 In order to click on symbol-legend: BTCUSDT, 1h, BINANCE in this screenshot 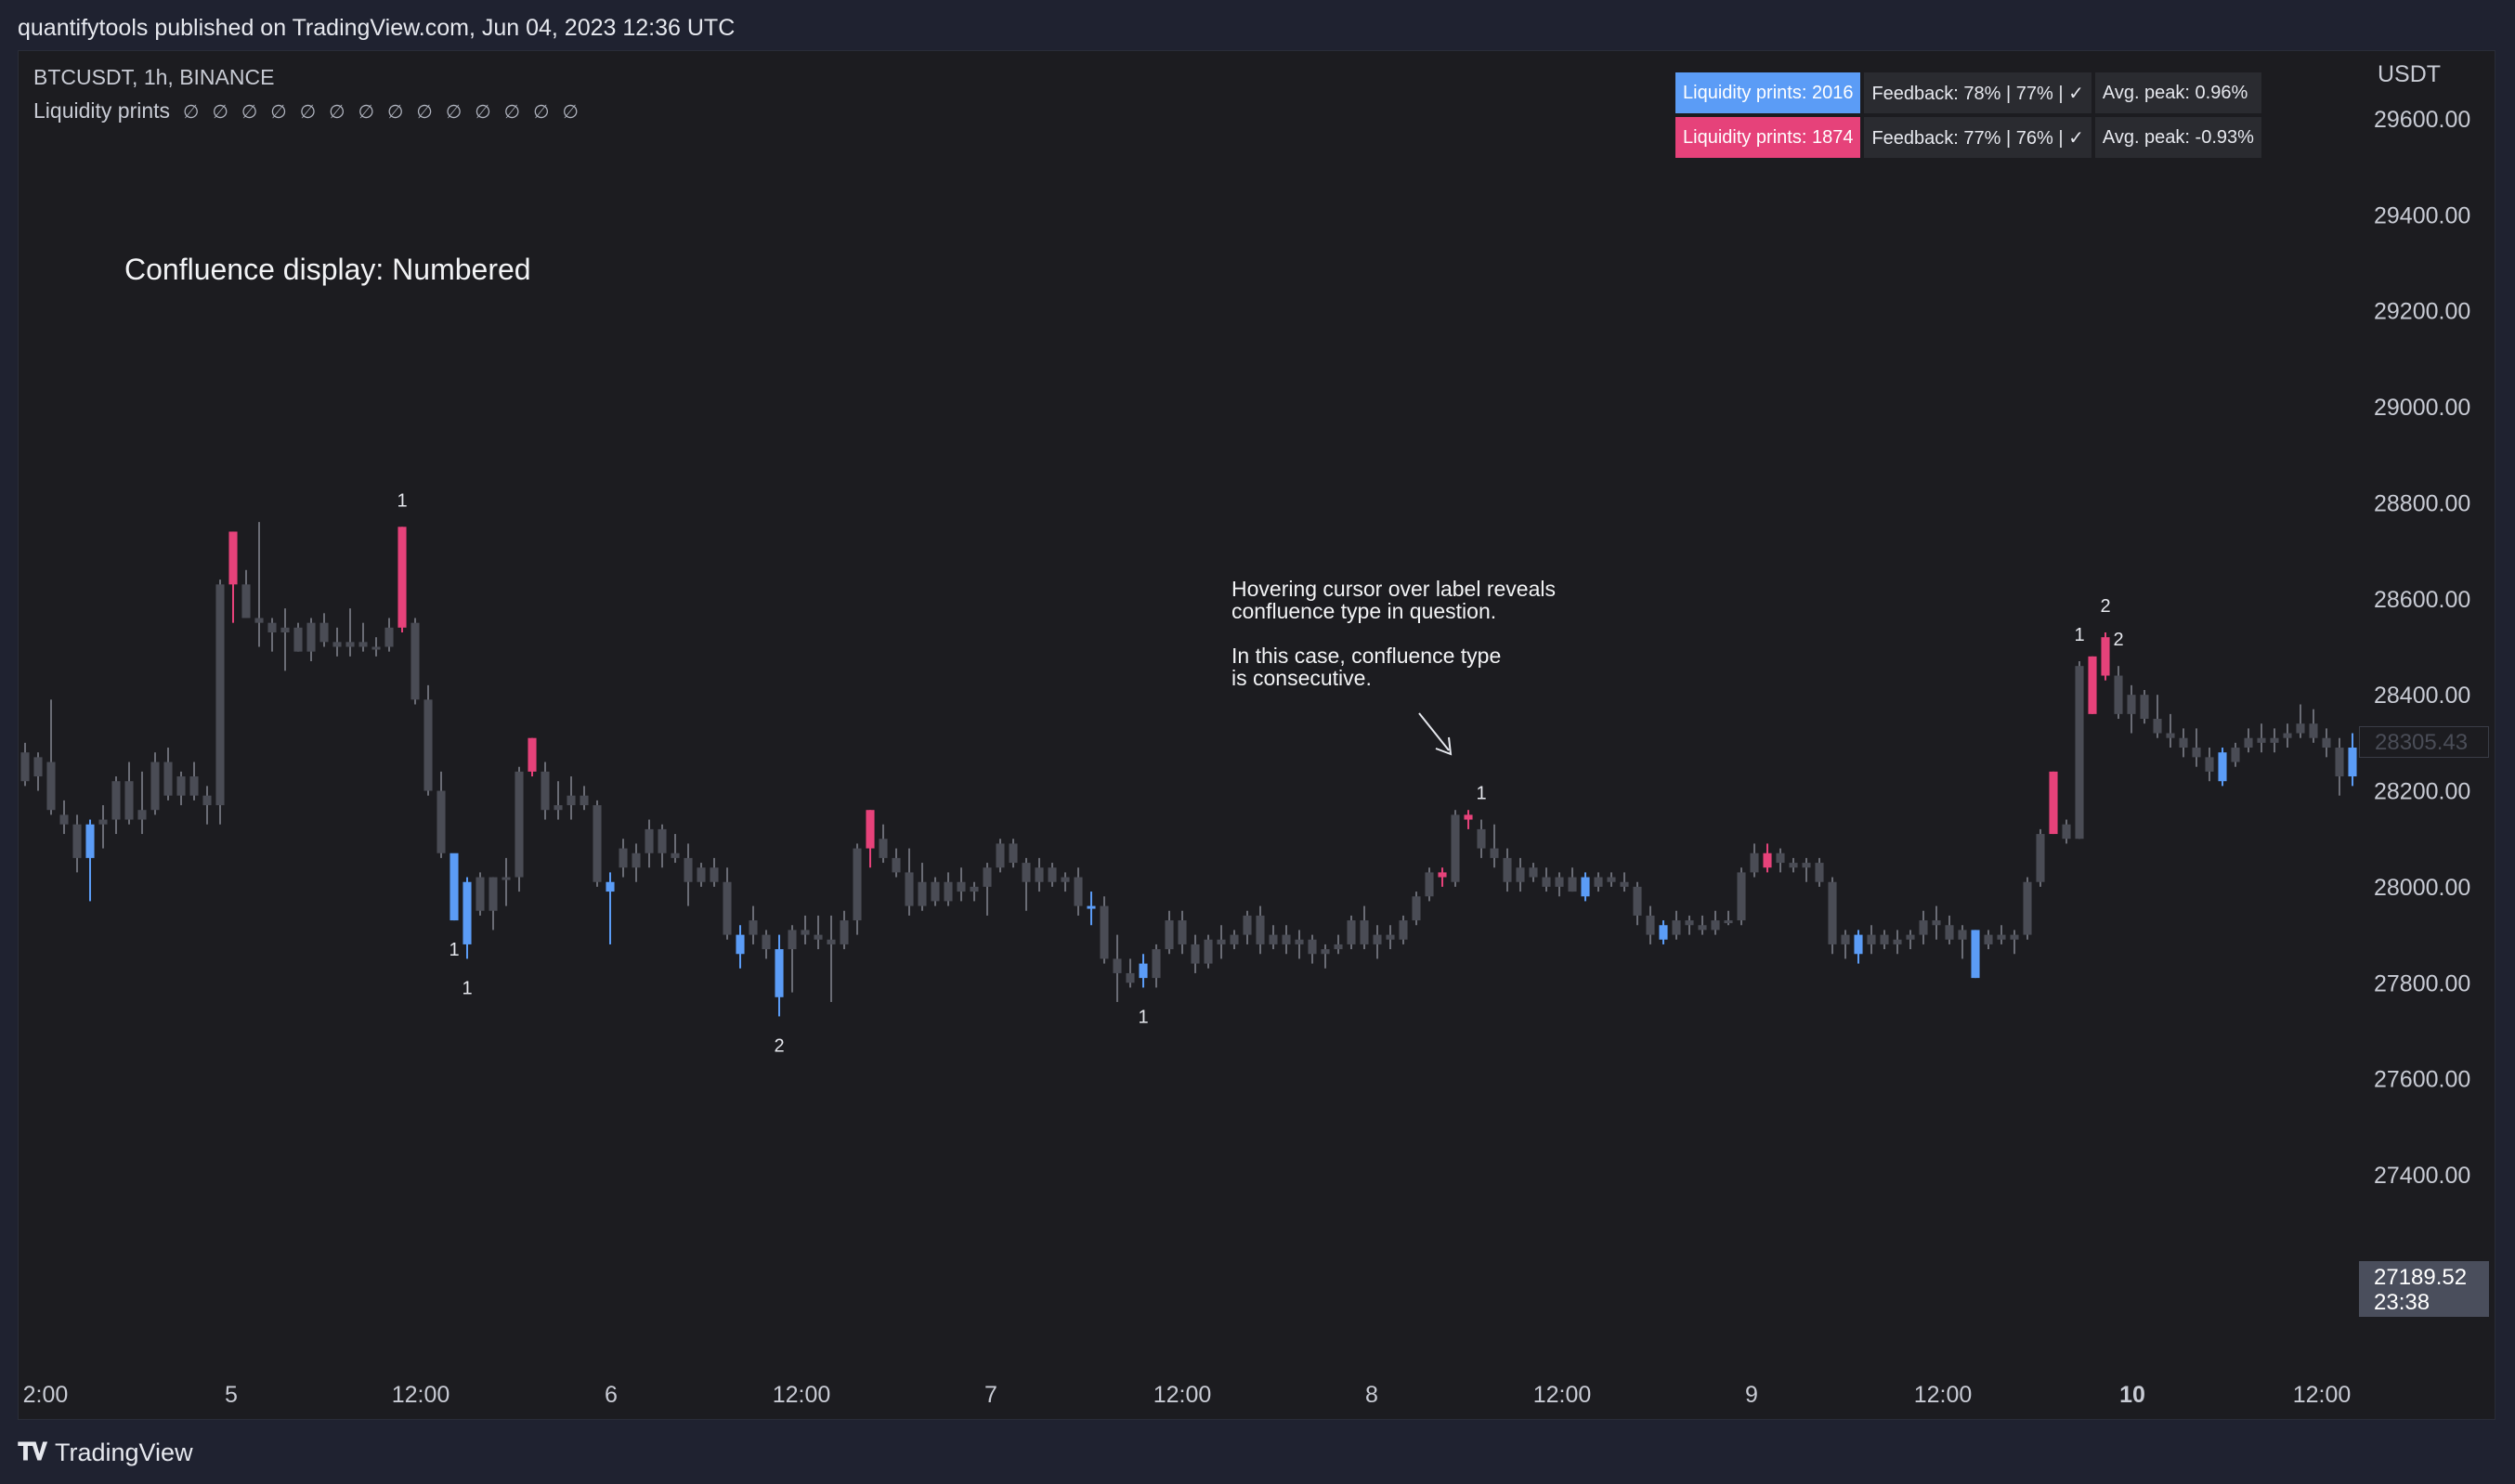, I will do `click(154, 77)`.